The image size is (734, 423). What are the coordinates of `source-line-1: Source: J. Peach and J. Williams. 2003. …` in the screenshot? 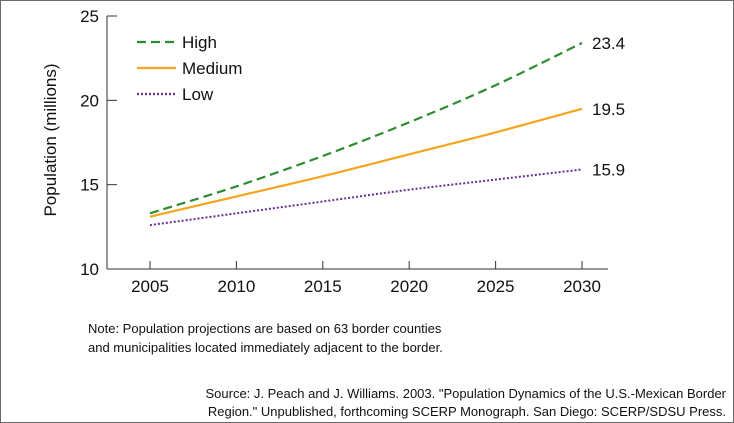 It's located at (465, 393).